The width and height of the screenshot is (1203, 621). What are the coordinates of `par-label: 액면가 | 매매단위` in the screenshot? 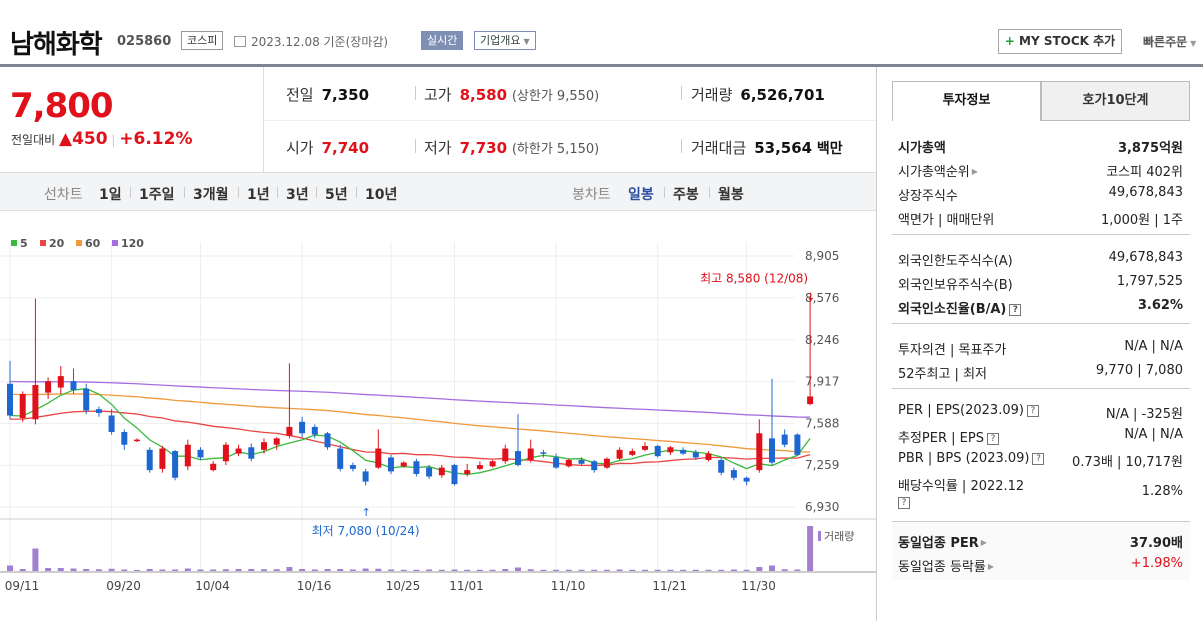 It's located at (946, 220).